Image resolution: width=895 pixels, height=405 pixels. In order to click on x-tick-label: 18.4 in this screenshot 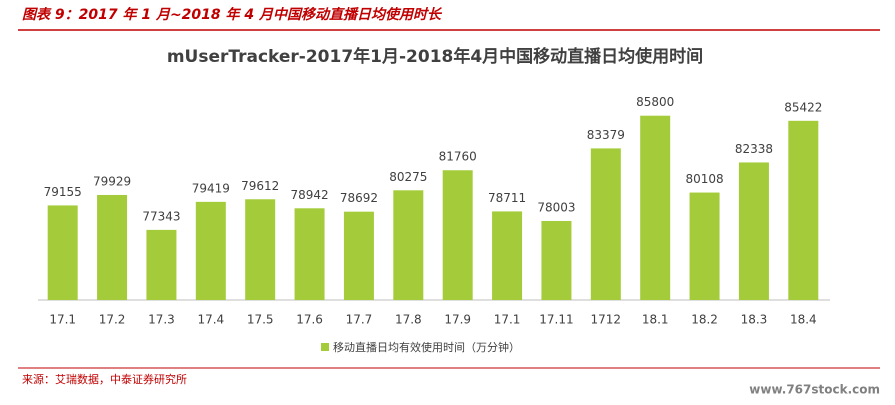, I will do `click(803, 320)`.